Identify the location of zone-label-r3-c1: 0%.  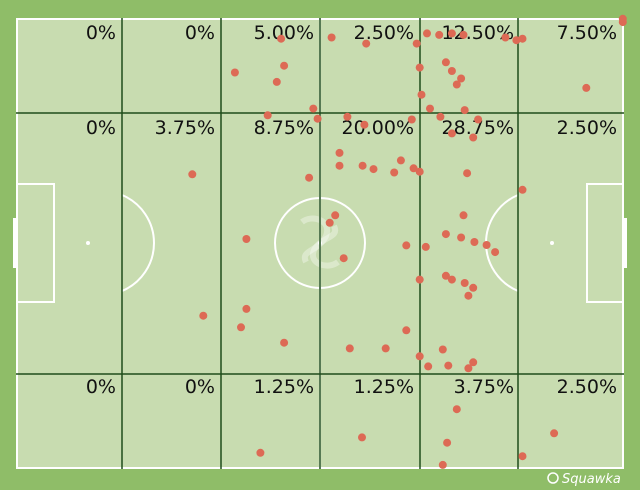
(101, 387).